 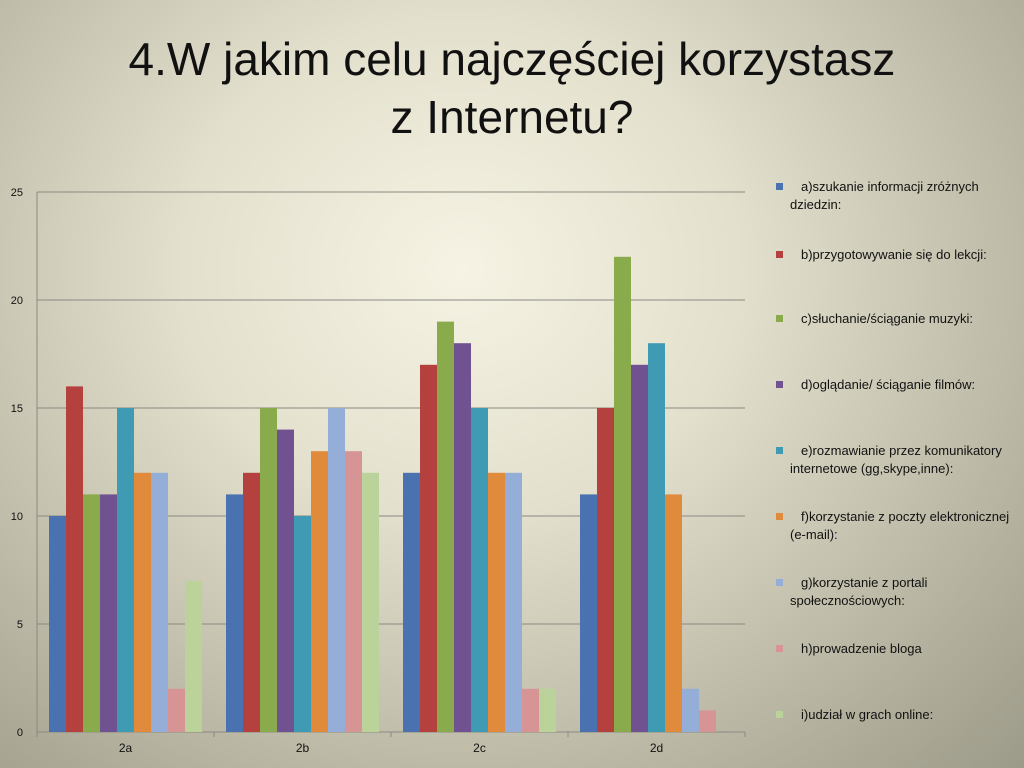 I want to click on y-tick-label: 5, so click(x=20, y=625).